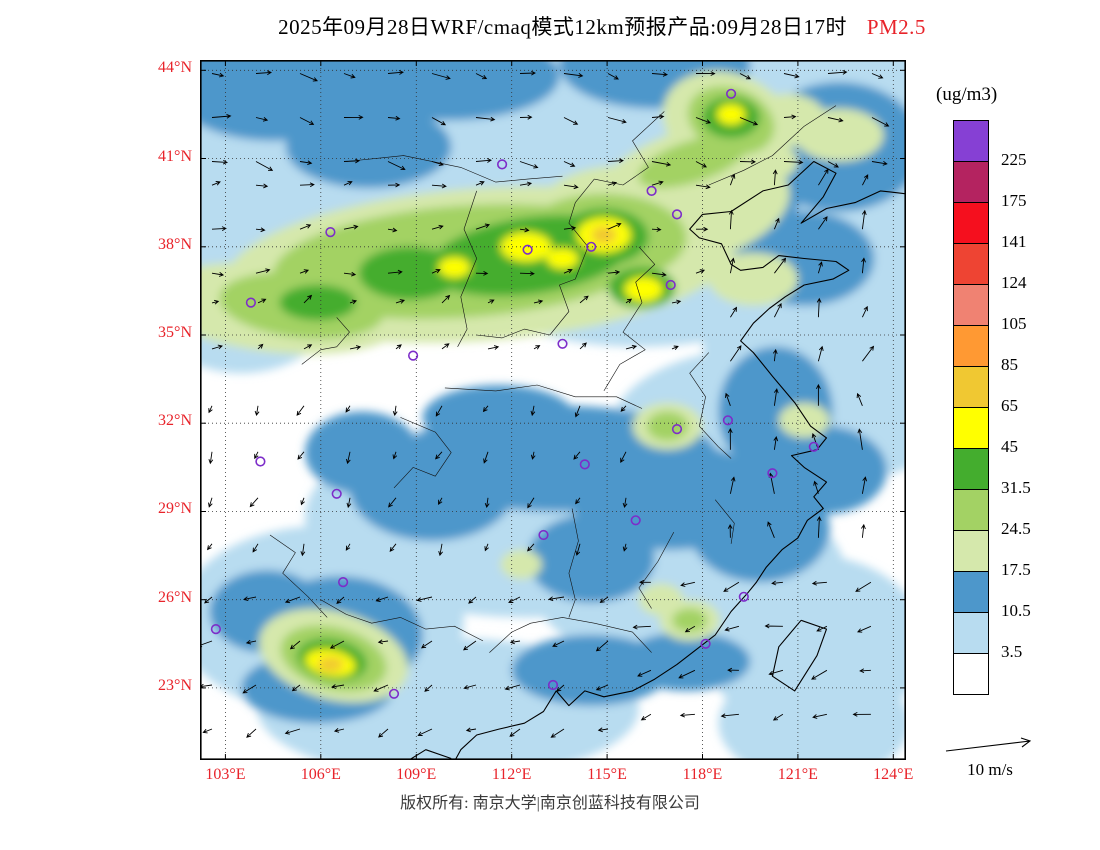  Describe the element at coordinates (990, 769) in the screenshot. I see `wind-reference-label: 10 m/s` at that location.